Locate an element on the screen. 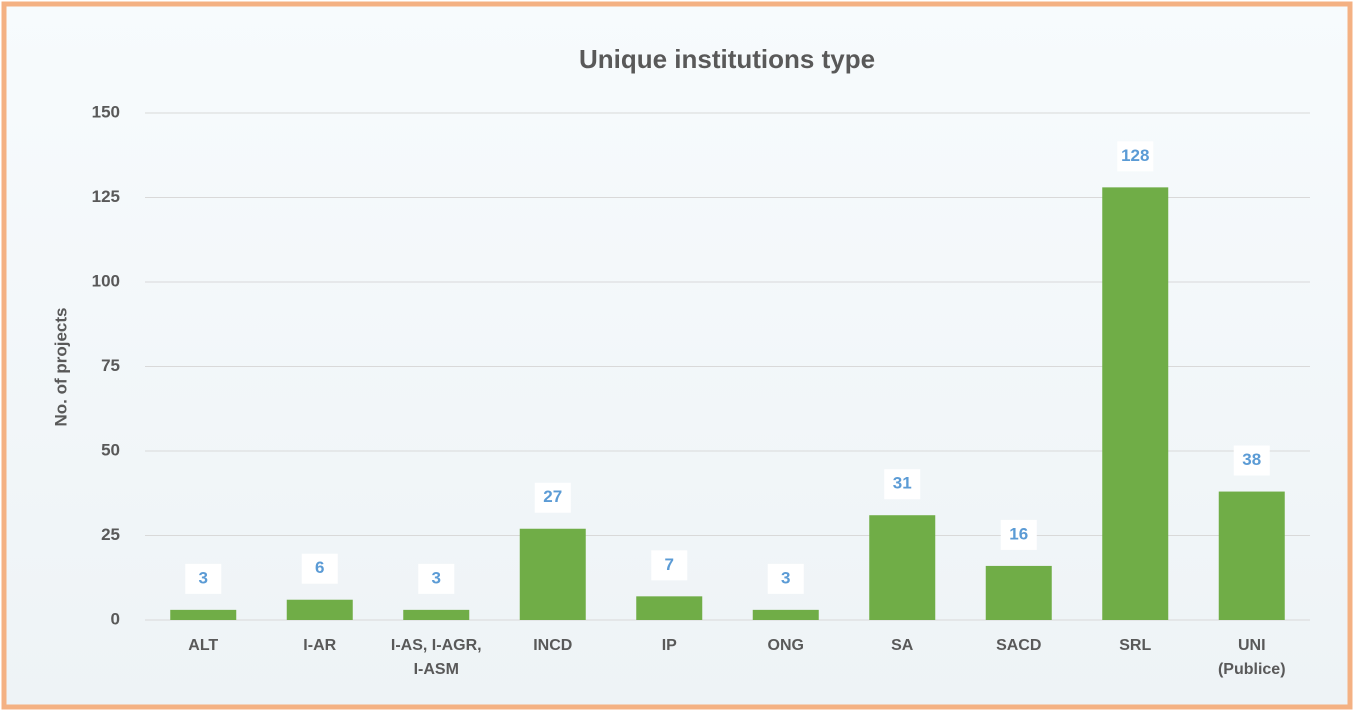 The width and height of the screenshot is (1354, 711). data-label: 16 is located at coordinates (1018, 533).